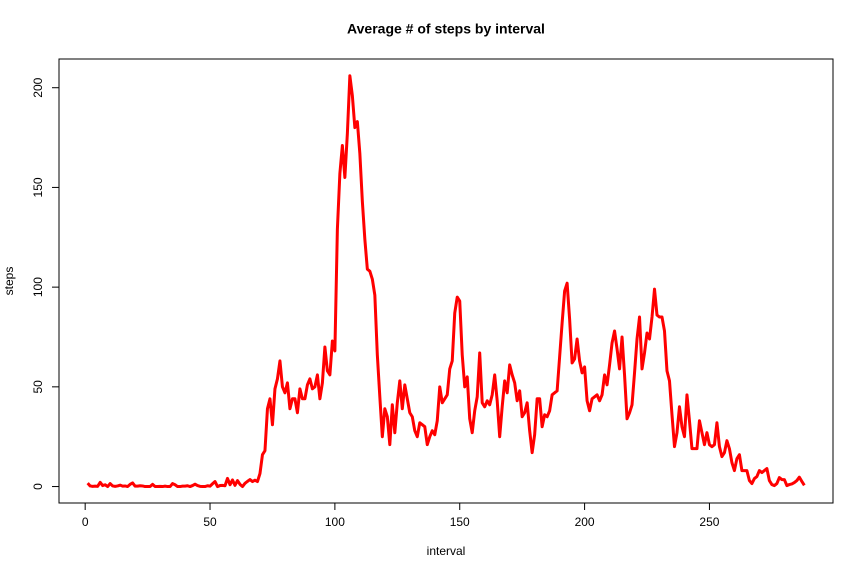 This screenshot has width=864, height=581. Describe the element at coordinates (85, 522) in the screenshot. I see `x-tick-label: 0` at that location.